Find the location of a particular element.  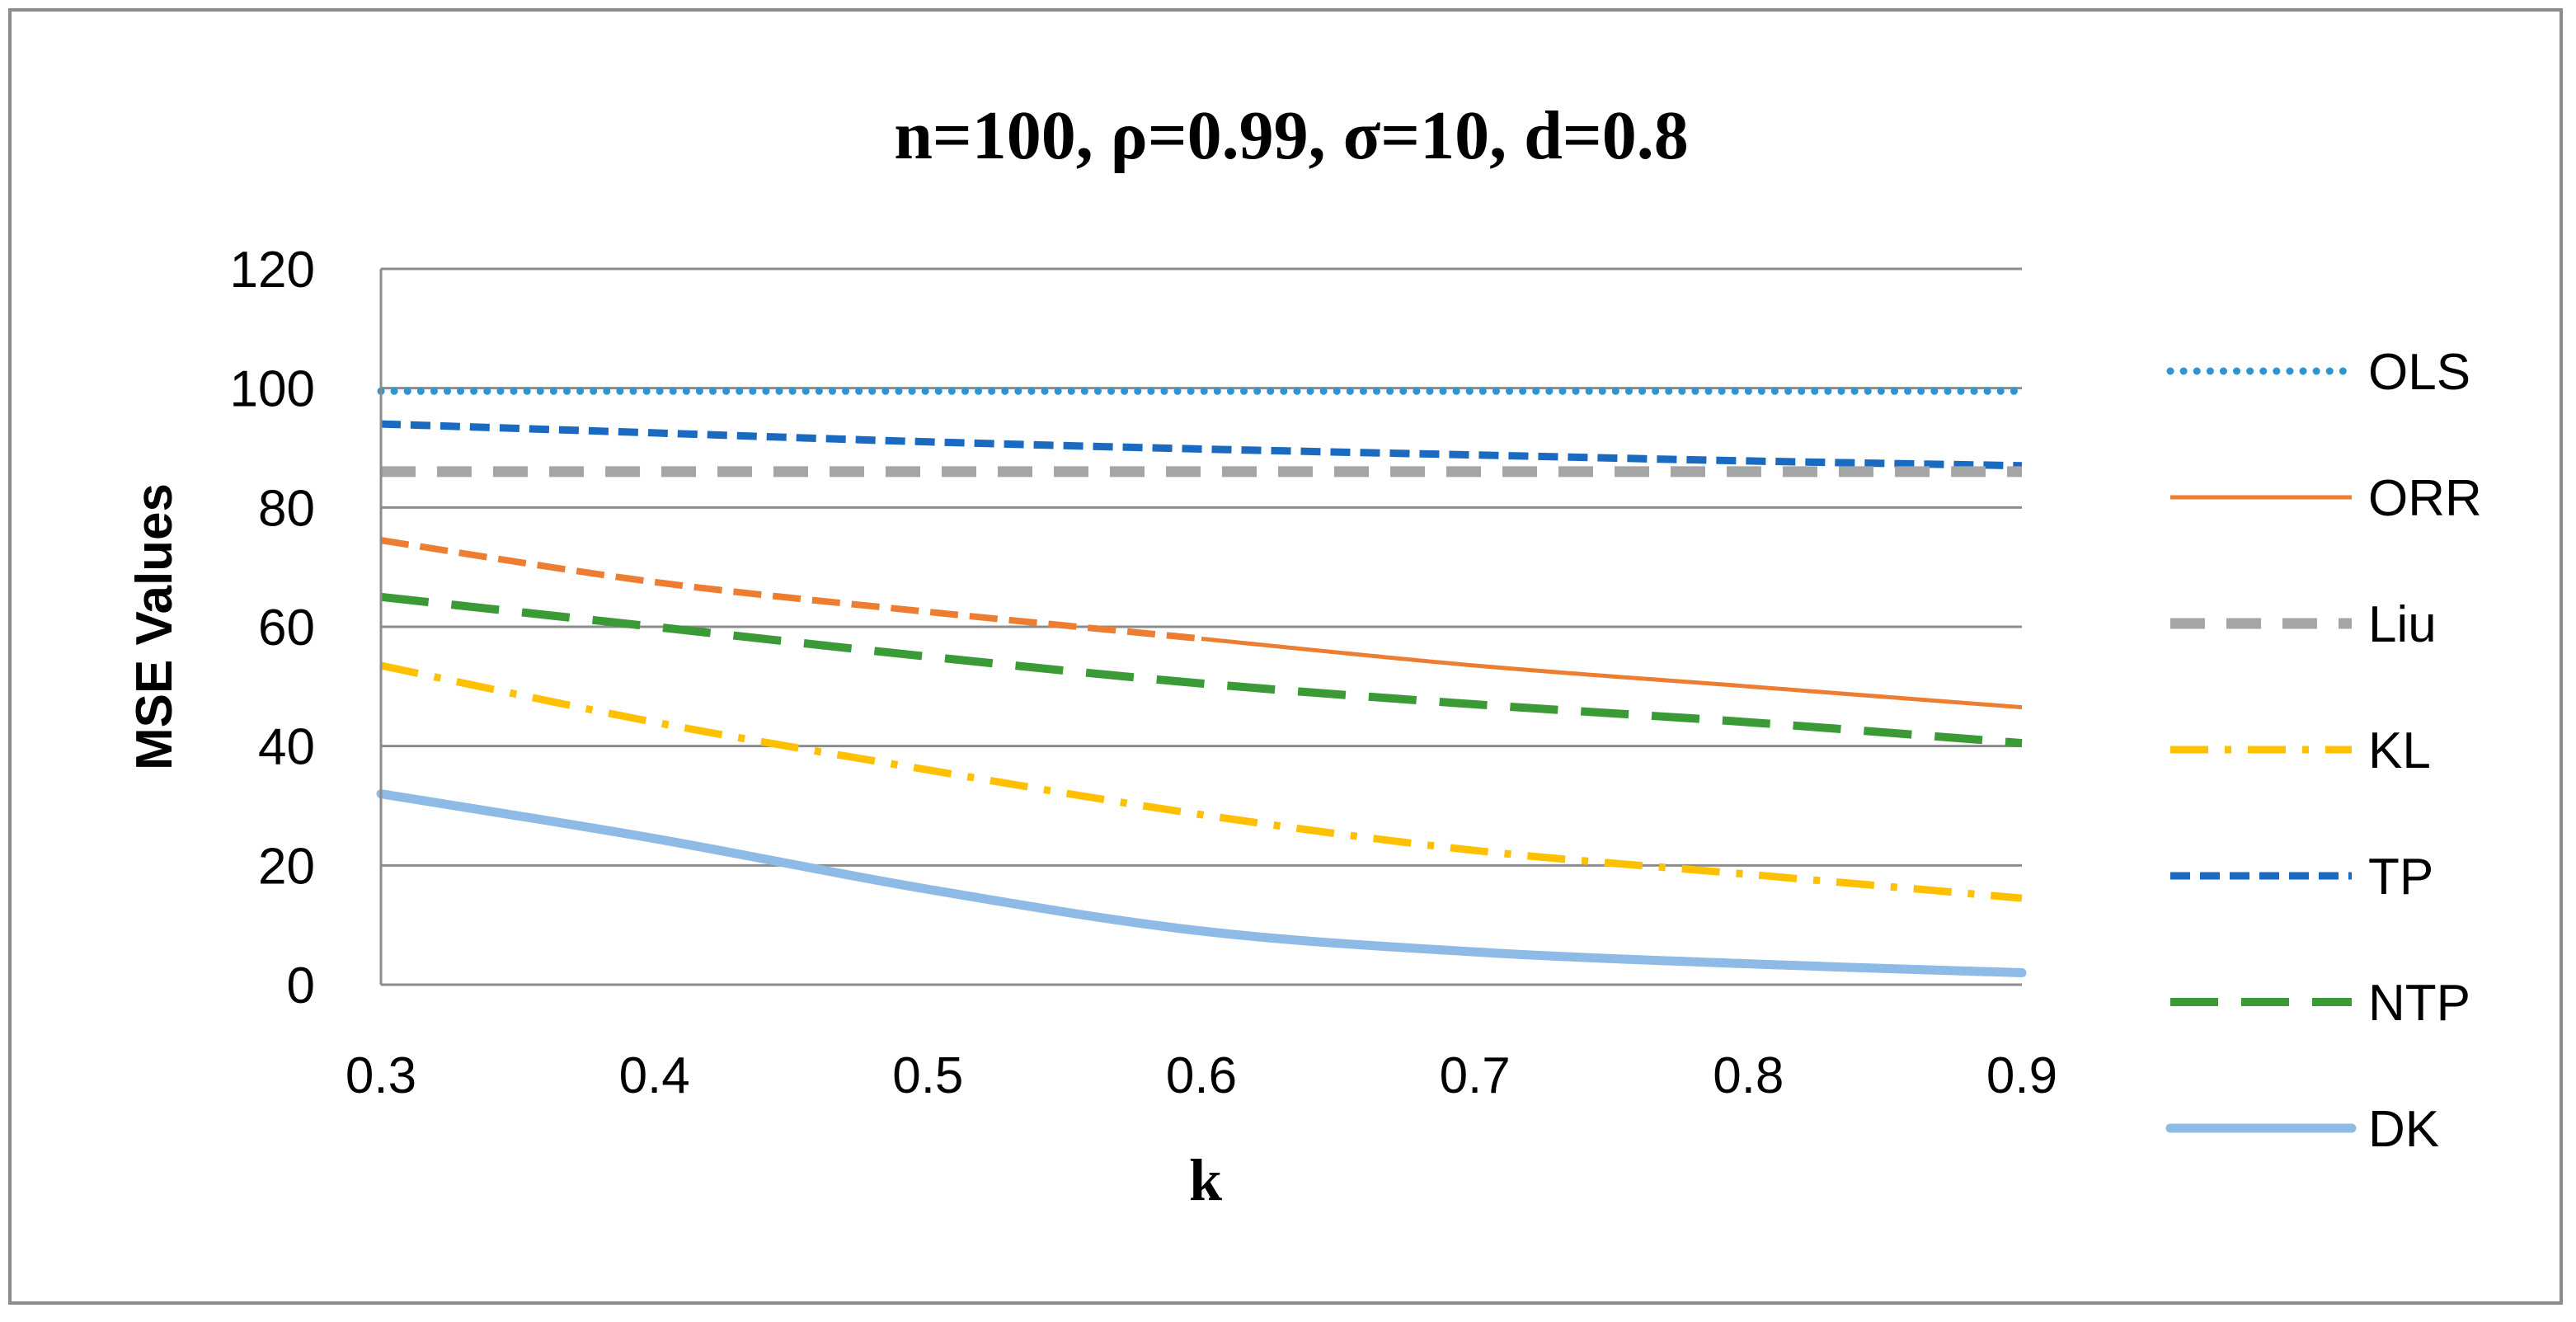

legend-label-ols: OLS is located at coordinates (2419, 372).